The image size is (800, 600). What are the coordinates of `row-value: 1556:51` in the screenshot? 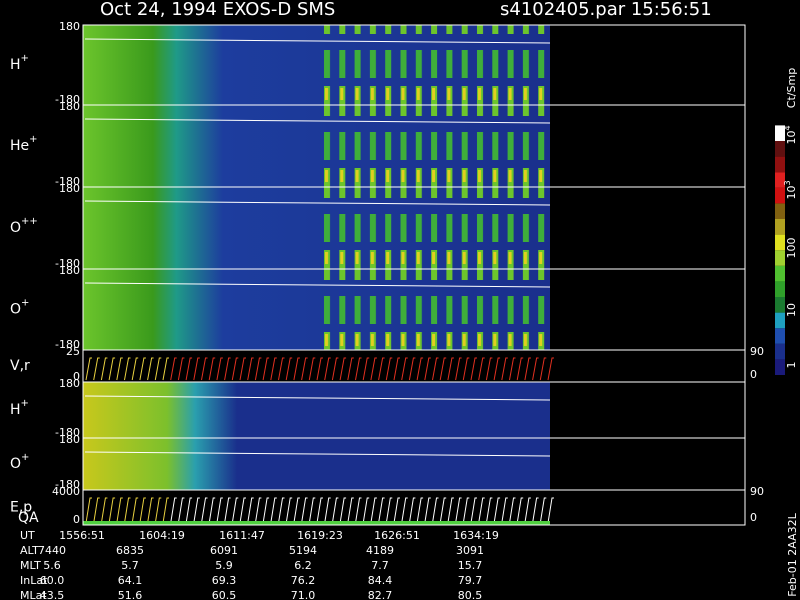 It's located at (82, 535).